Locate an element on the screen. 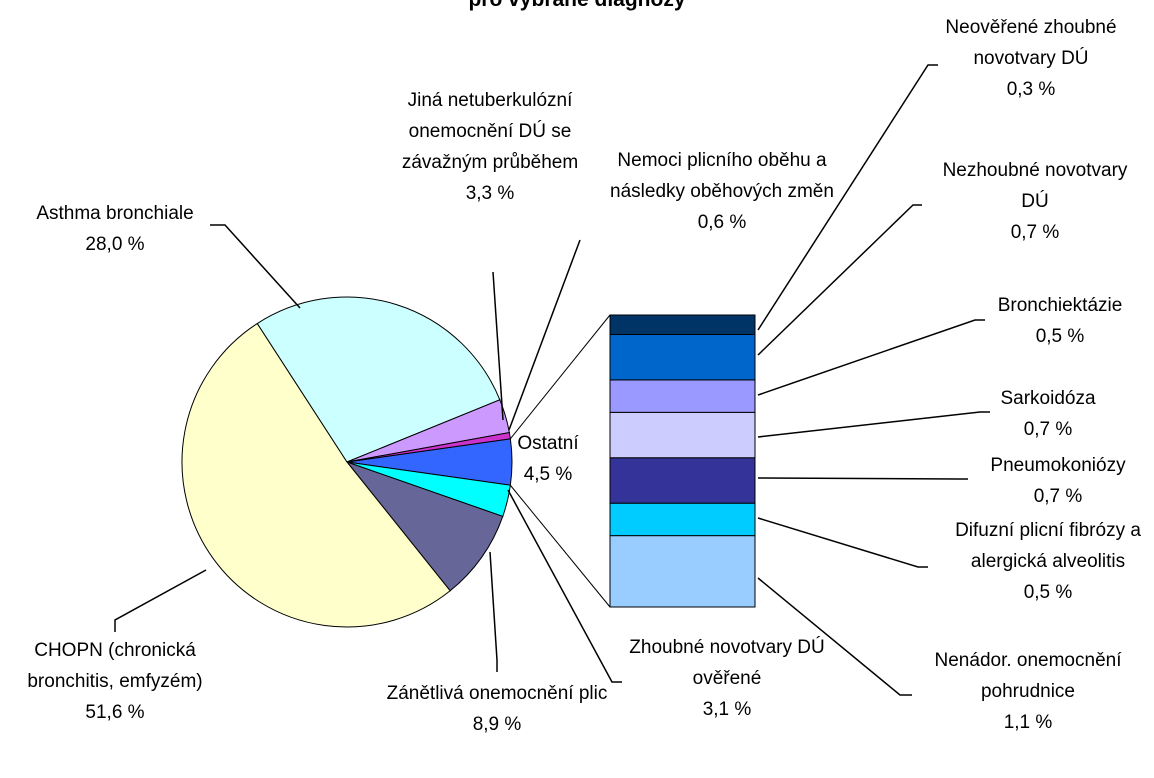 Image resolution: width=1154 pixels, height=778 pixels. category-name: Zhoubné novotvary DÚ ověřené is located at coordinates (727, 663).